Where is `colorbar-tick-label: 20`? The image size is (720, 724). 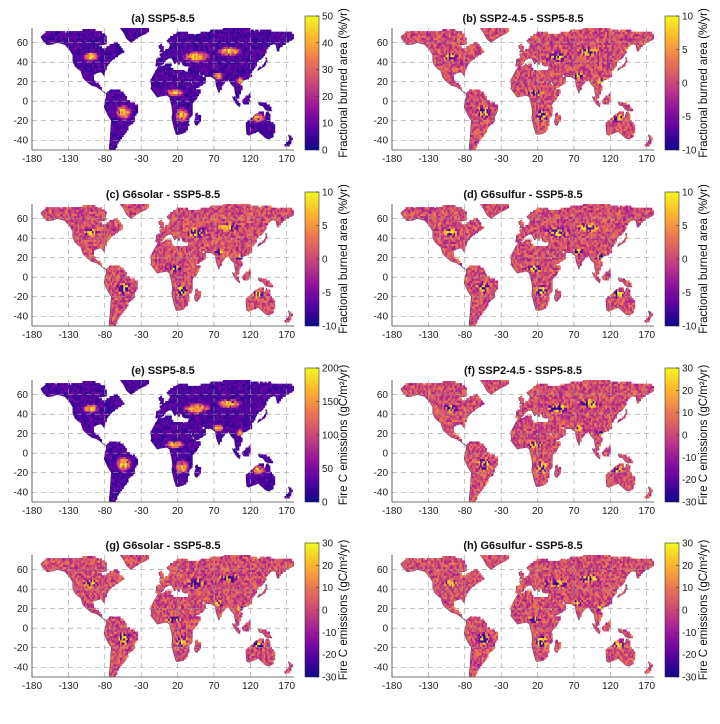 colorbar-tick-label: 20 is located at coordinates (328, 566).